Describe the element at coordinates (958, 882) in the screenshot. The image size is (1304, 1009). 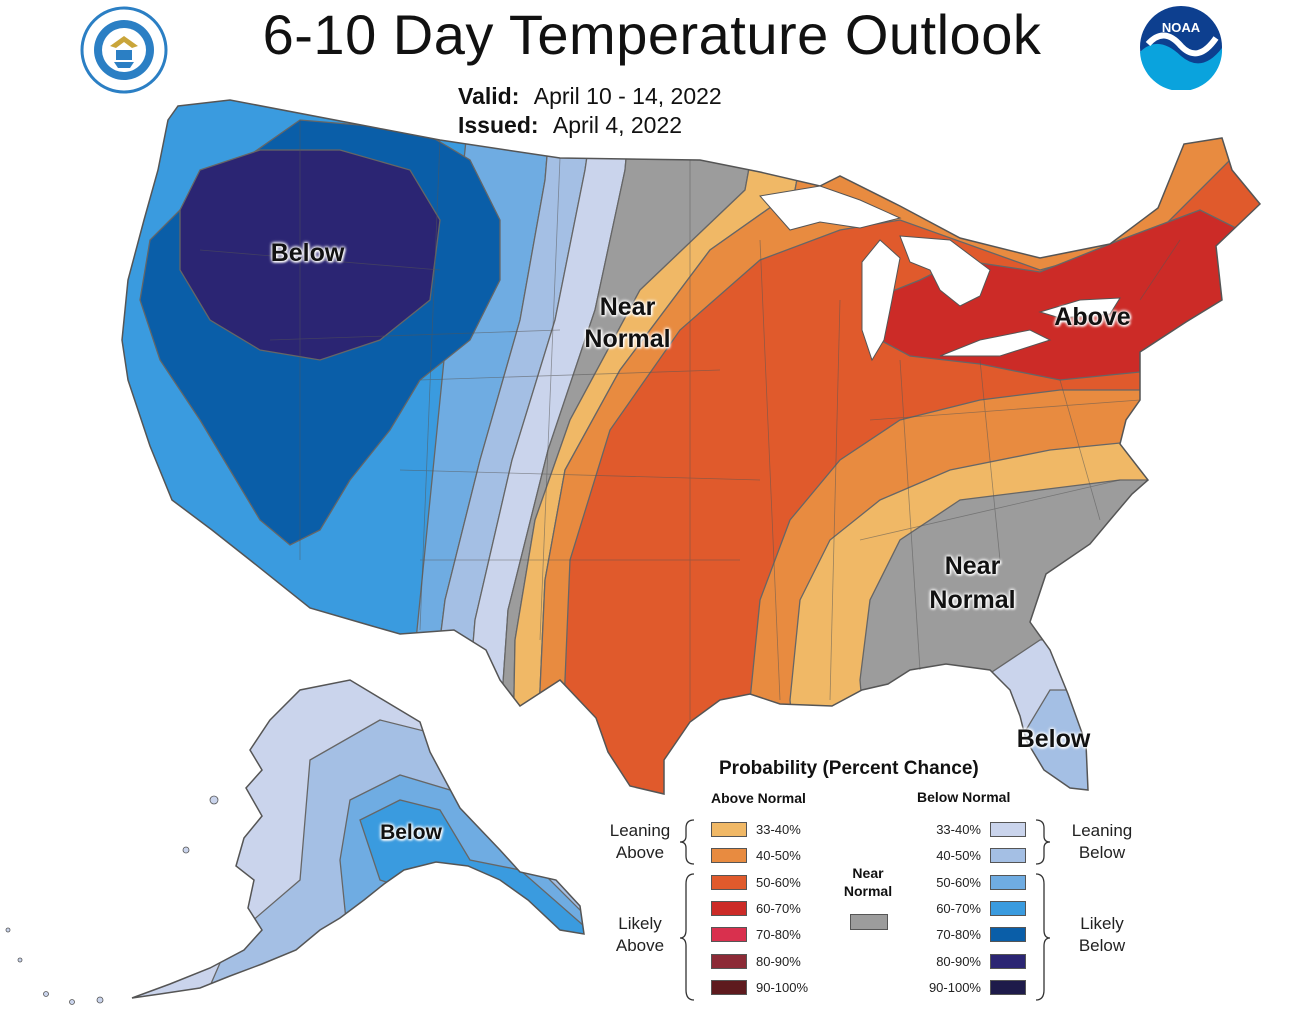
I see `legend-below-label: 50-60%` at that location.